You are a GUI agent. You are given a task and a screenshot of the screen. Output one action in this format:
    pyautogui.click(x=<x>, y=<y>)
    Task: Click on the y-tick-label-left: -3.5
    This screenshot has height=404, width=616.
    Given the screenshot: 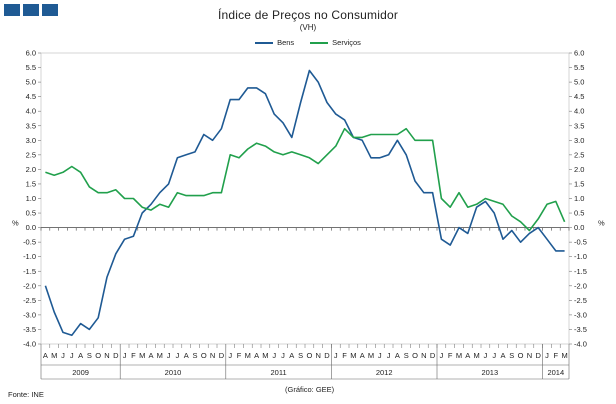 What is the action you would take?
    pyautogui.click(x=29, y=329)
    